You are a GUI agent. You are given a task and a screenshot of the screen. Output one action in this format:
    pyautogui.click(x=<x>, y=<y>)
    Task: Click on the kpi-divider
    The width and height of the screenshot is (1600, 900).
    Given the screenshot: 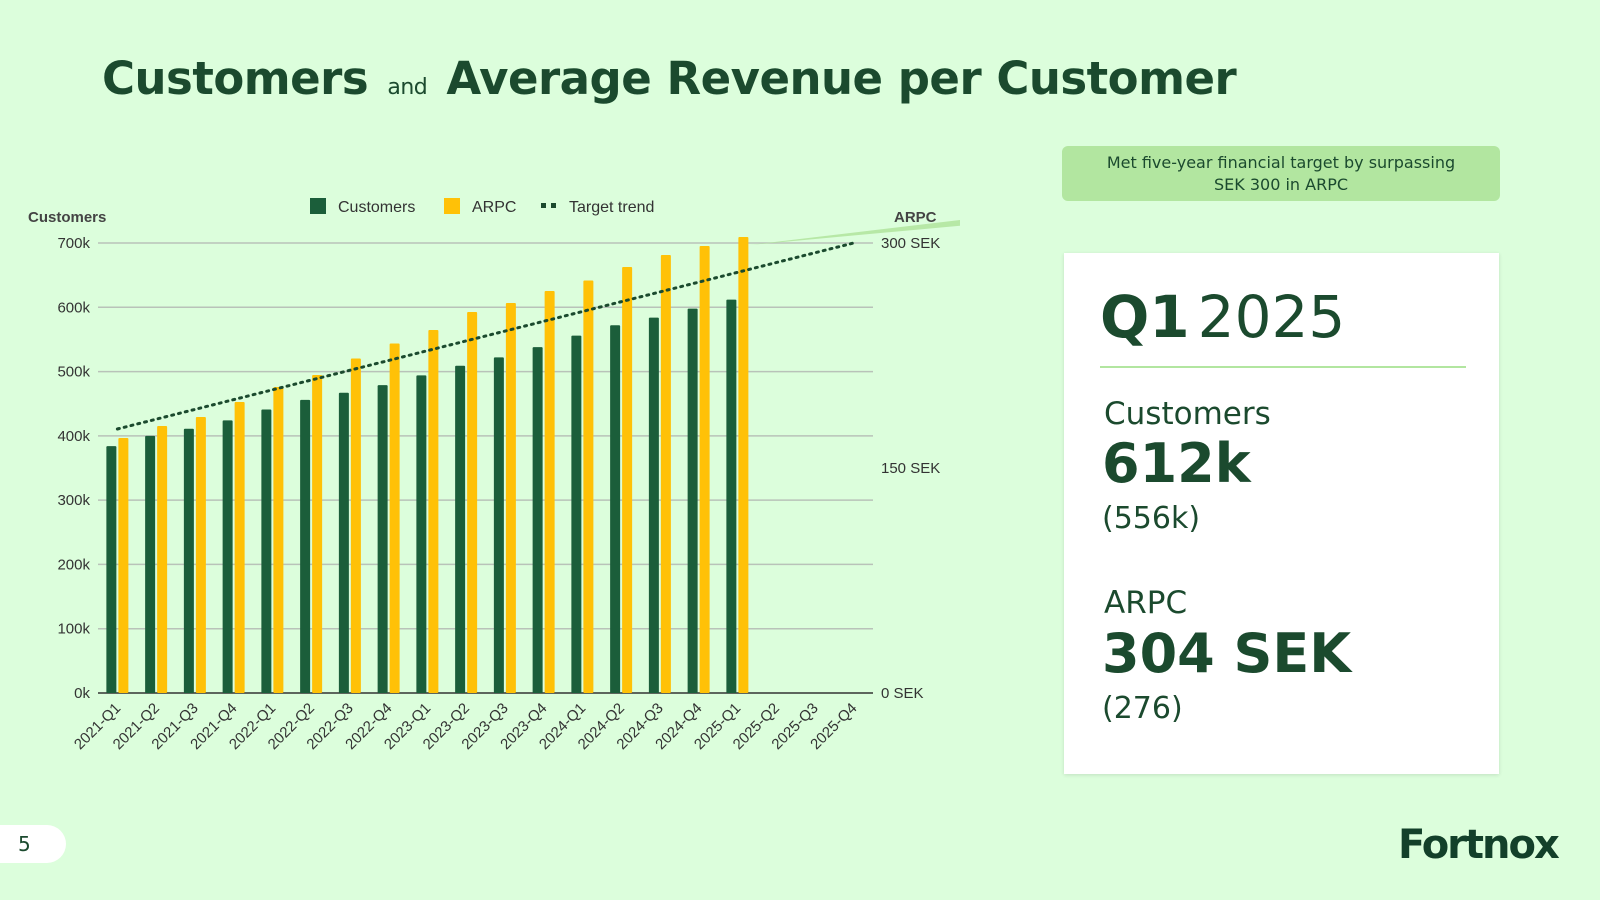 What is the action you would take?
    pyautogui.click(x=1283, y=367)
    